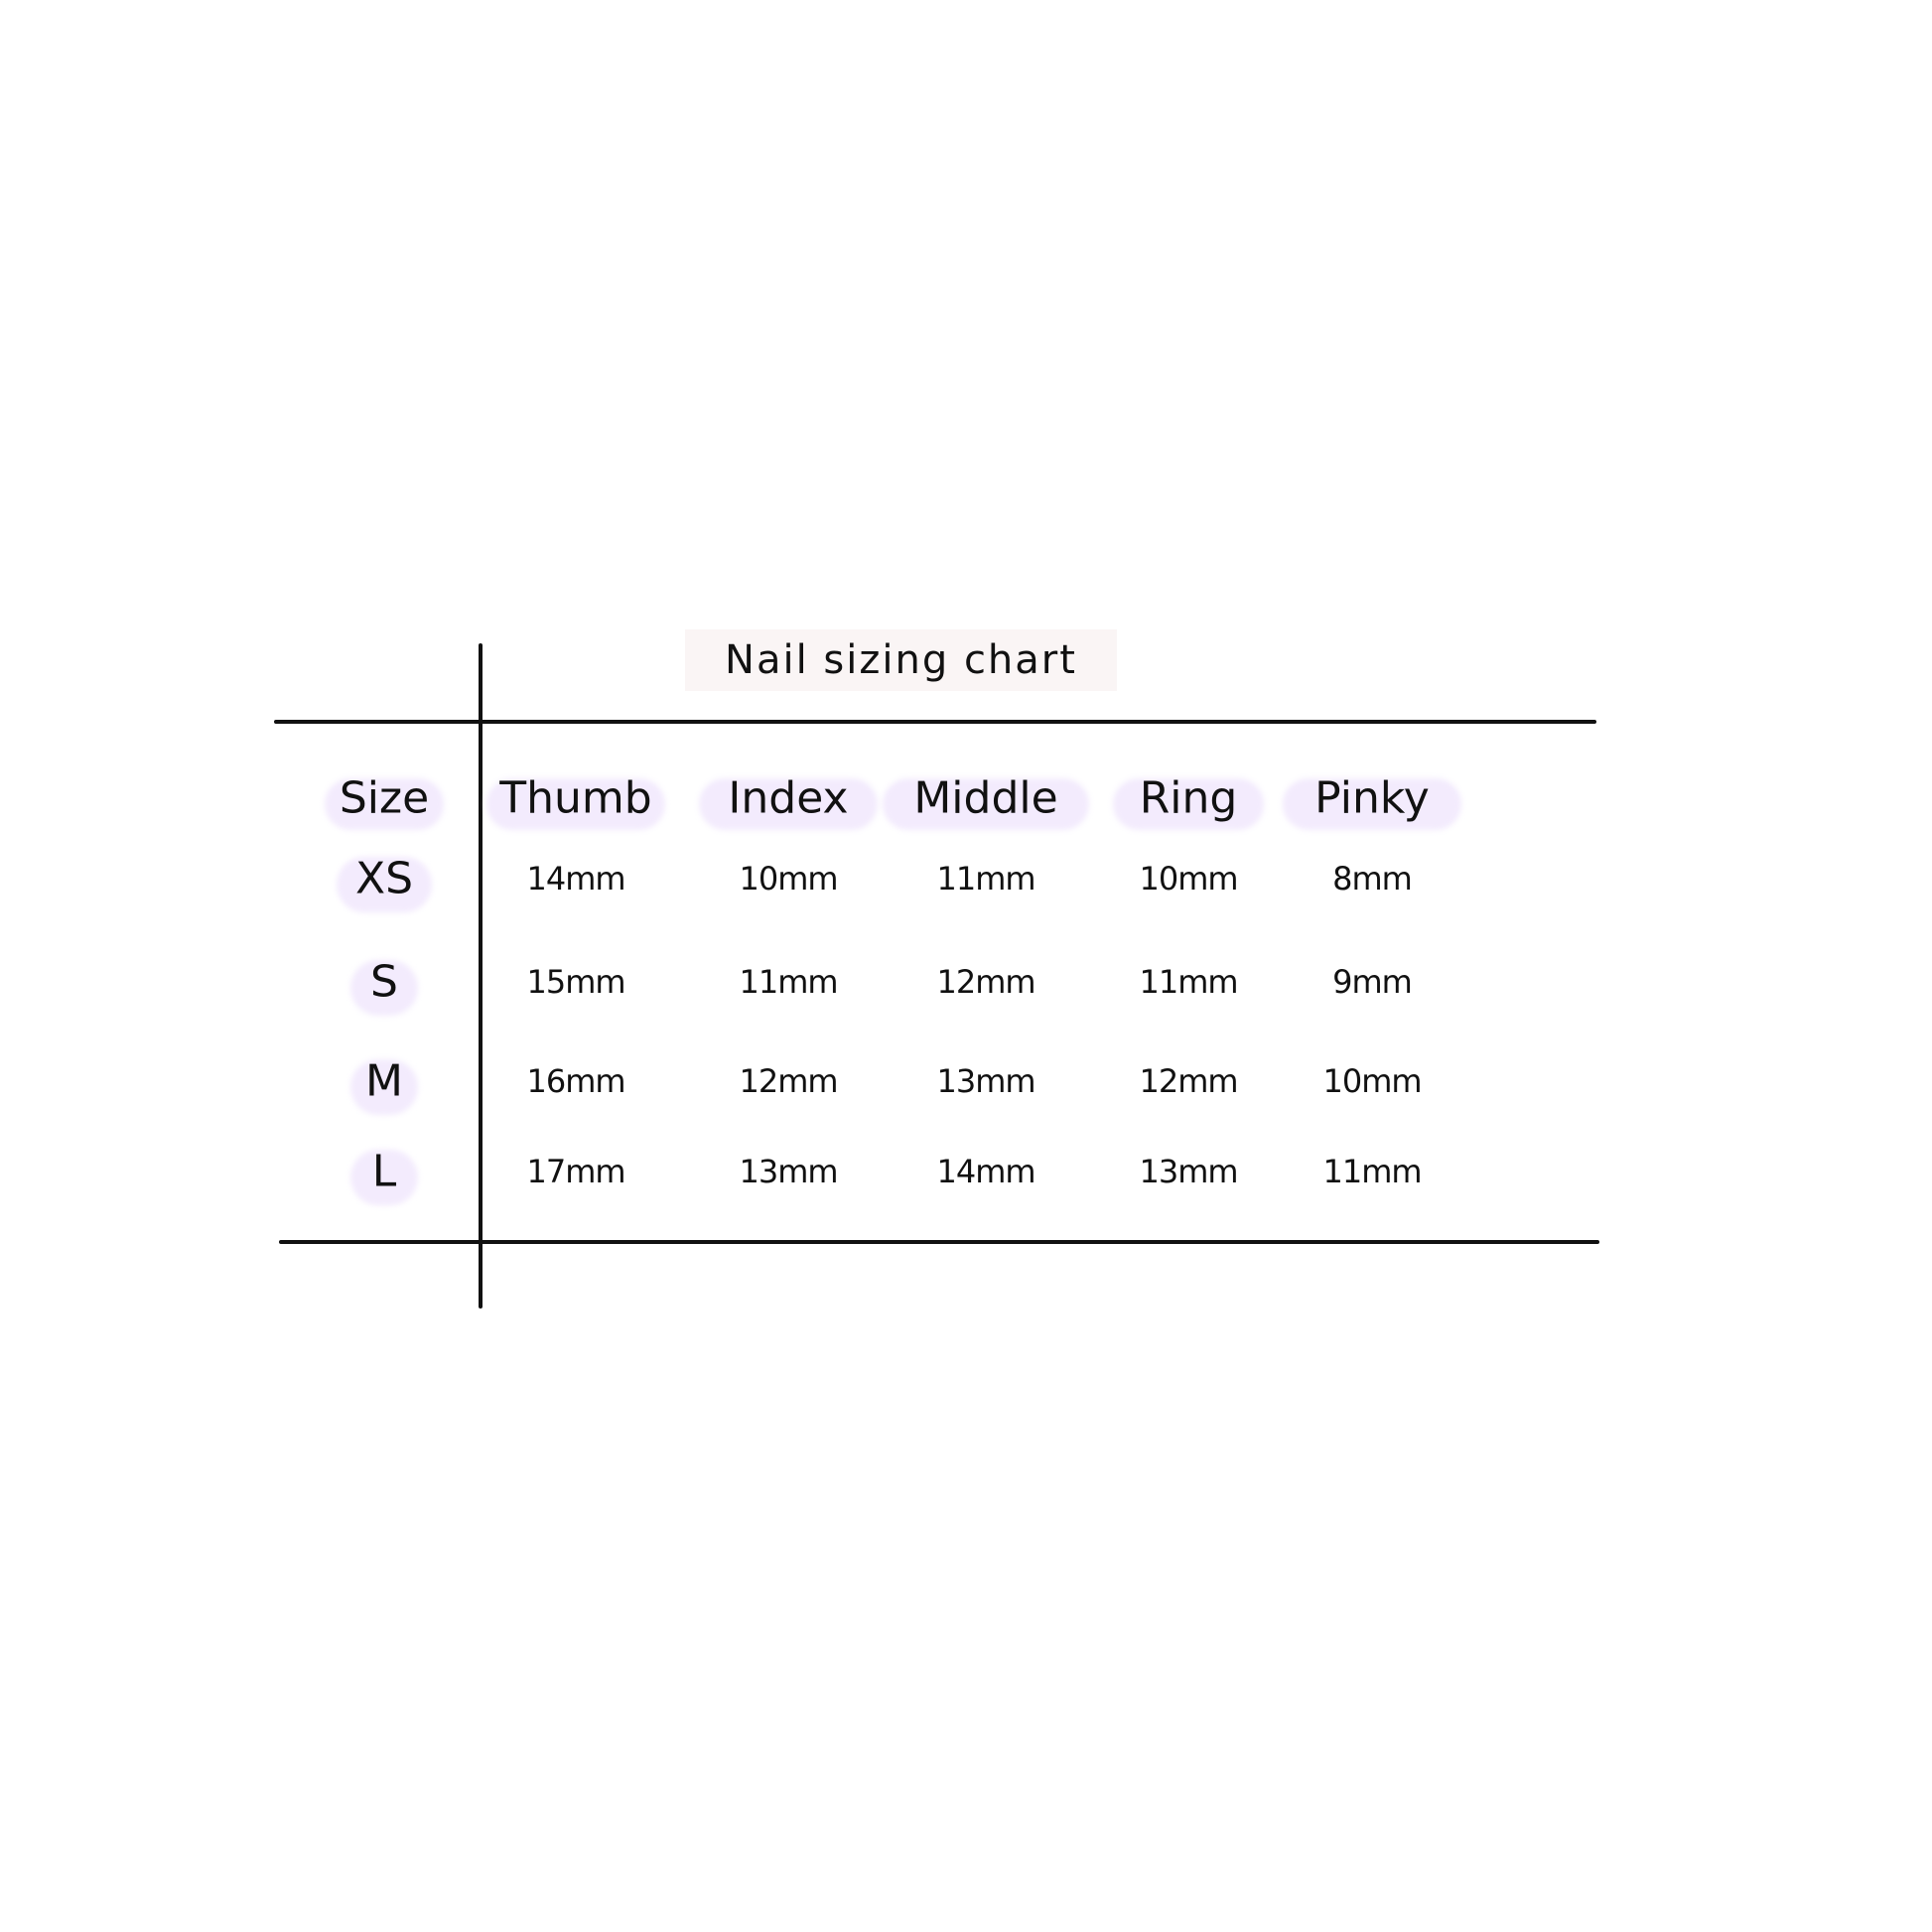 The width and height of the screenshot is (1932, 1932). I want to click on column-header-pinky: Pinky, so click(1372, 798).